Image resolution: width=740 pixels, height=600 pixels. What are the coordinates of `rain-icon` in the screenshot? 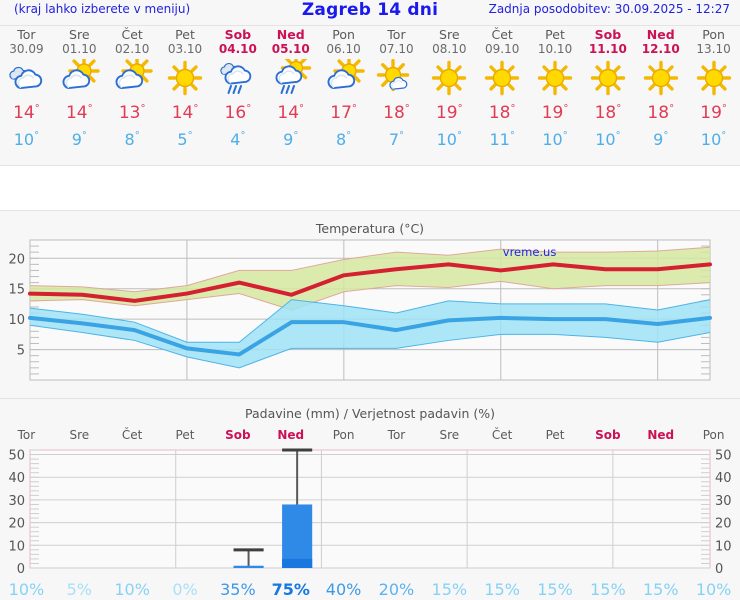 It's located at (238, 79).